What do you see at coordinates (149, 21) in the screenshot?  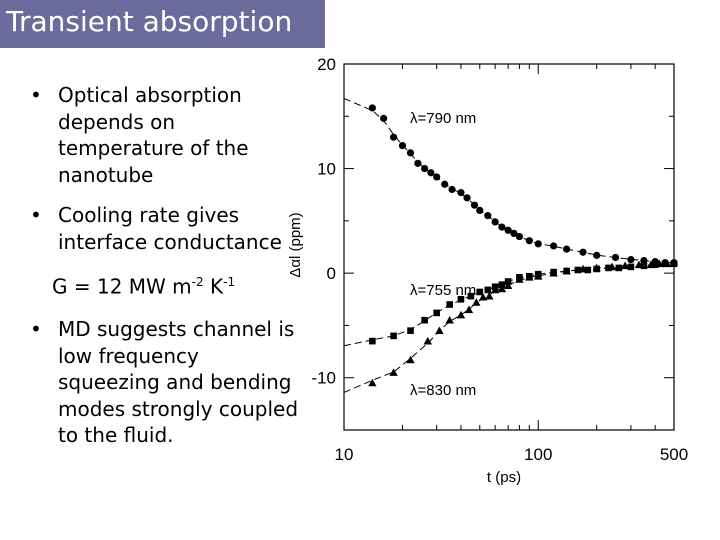 I see `slide-title: Transient absorption` at bounding box center [149, 21].